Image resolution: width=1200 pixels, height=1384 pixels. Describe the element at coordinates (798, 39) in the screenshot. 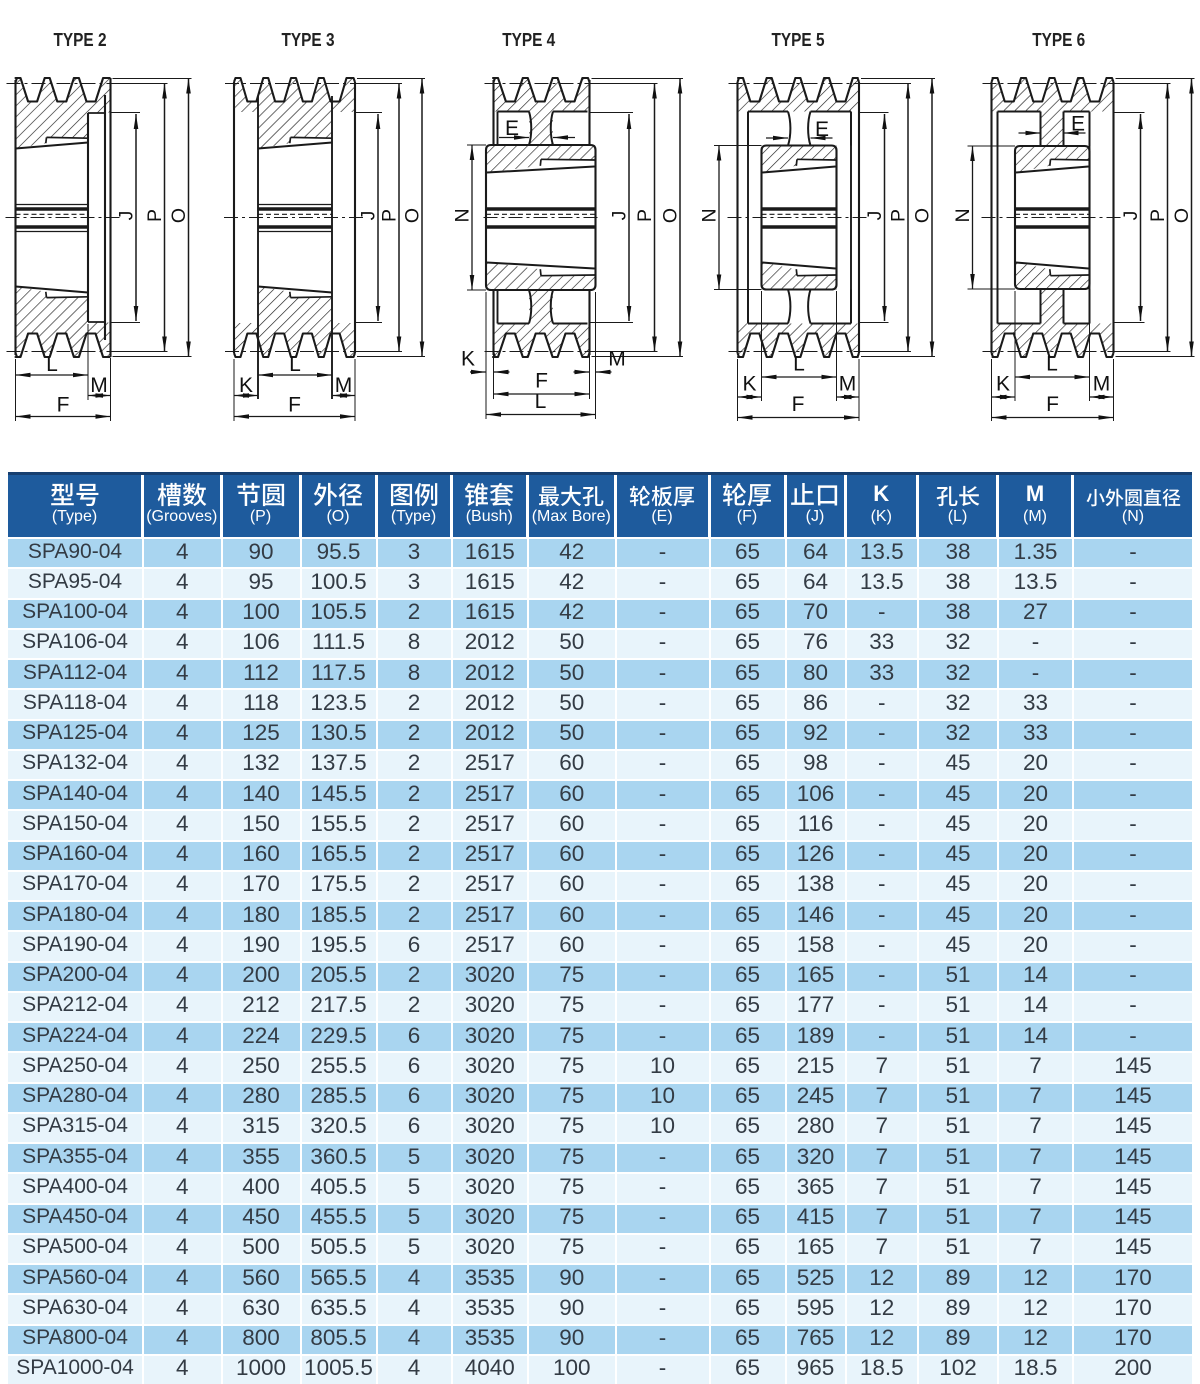

I see `svg-text: TYPE 5` at that location.